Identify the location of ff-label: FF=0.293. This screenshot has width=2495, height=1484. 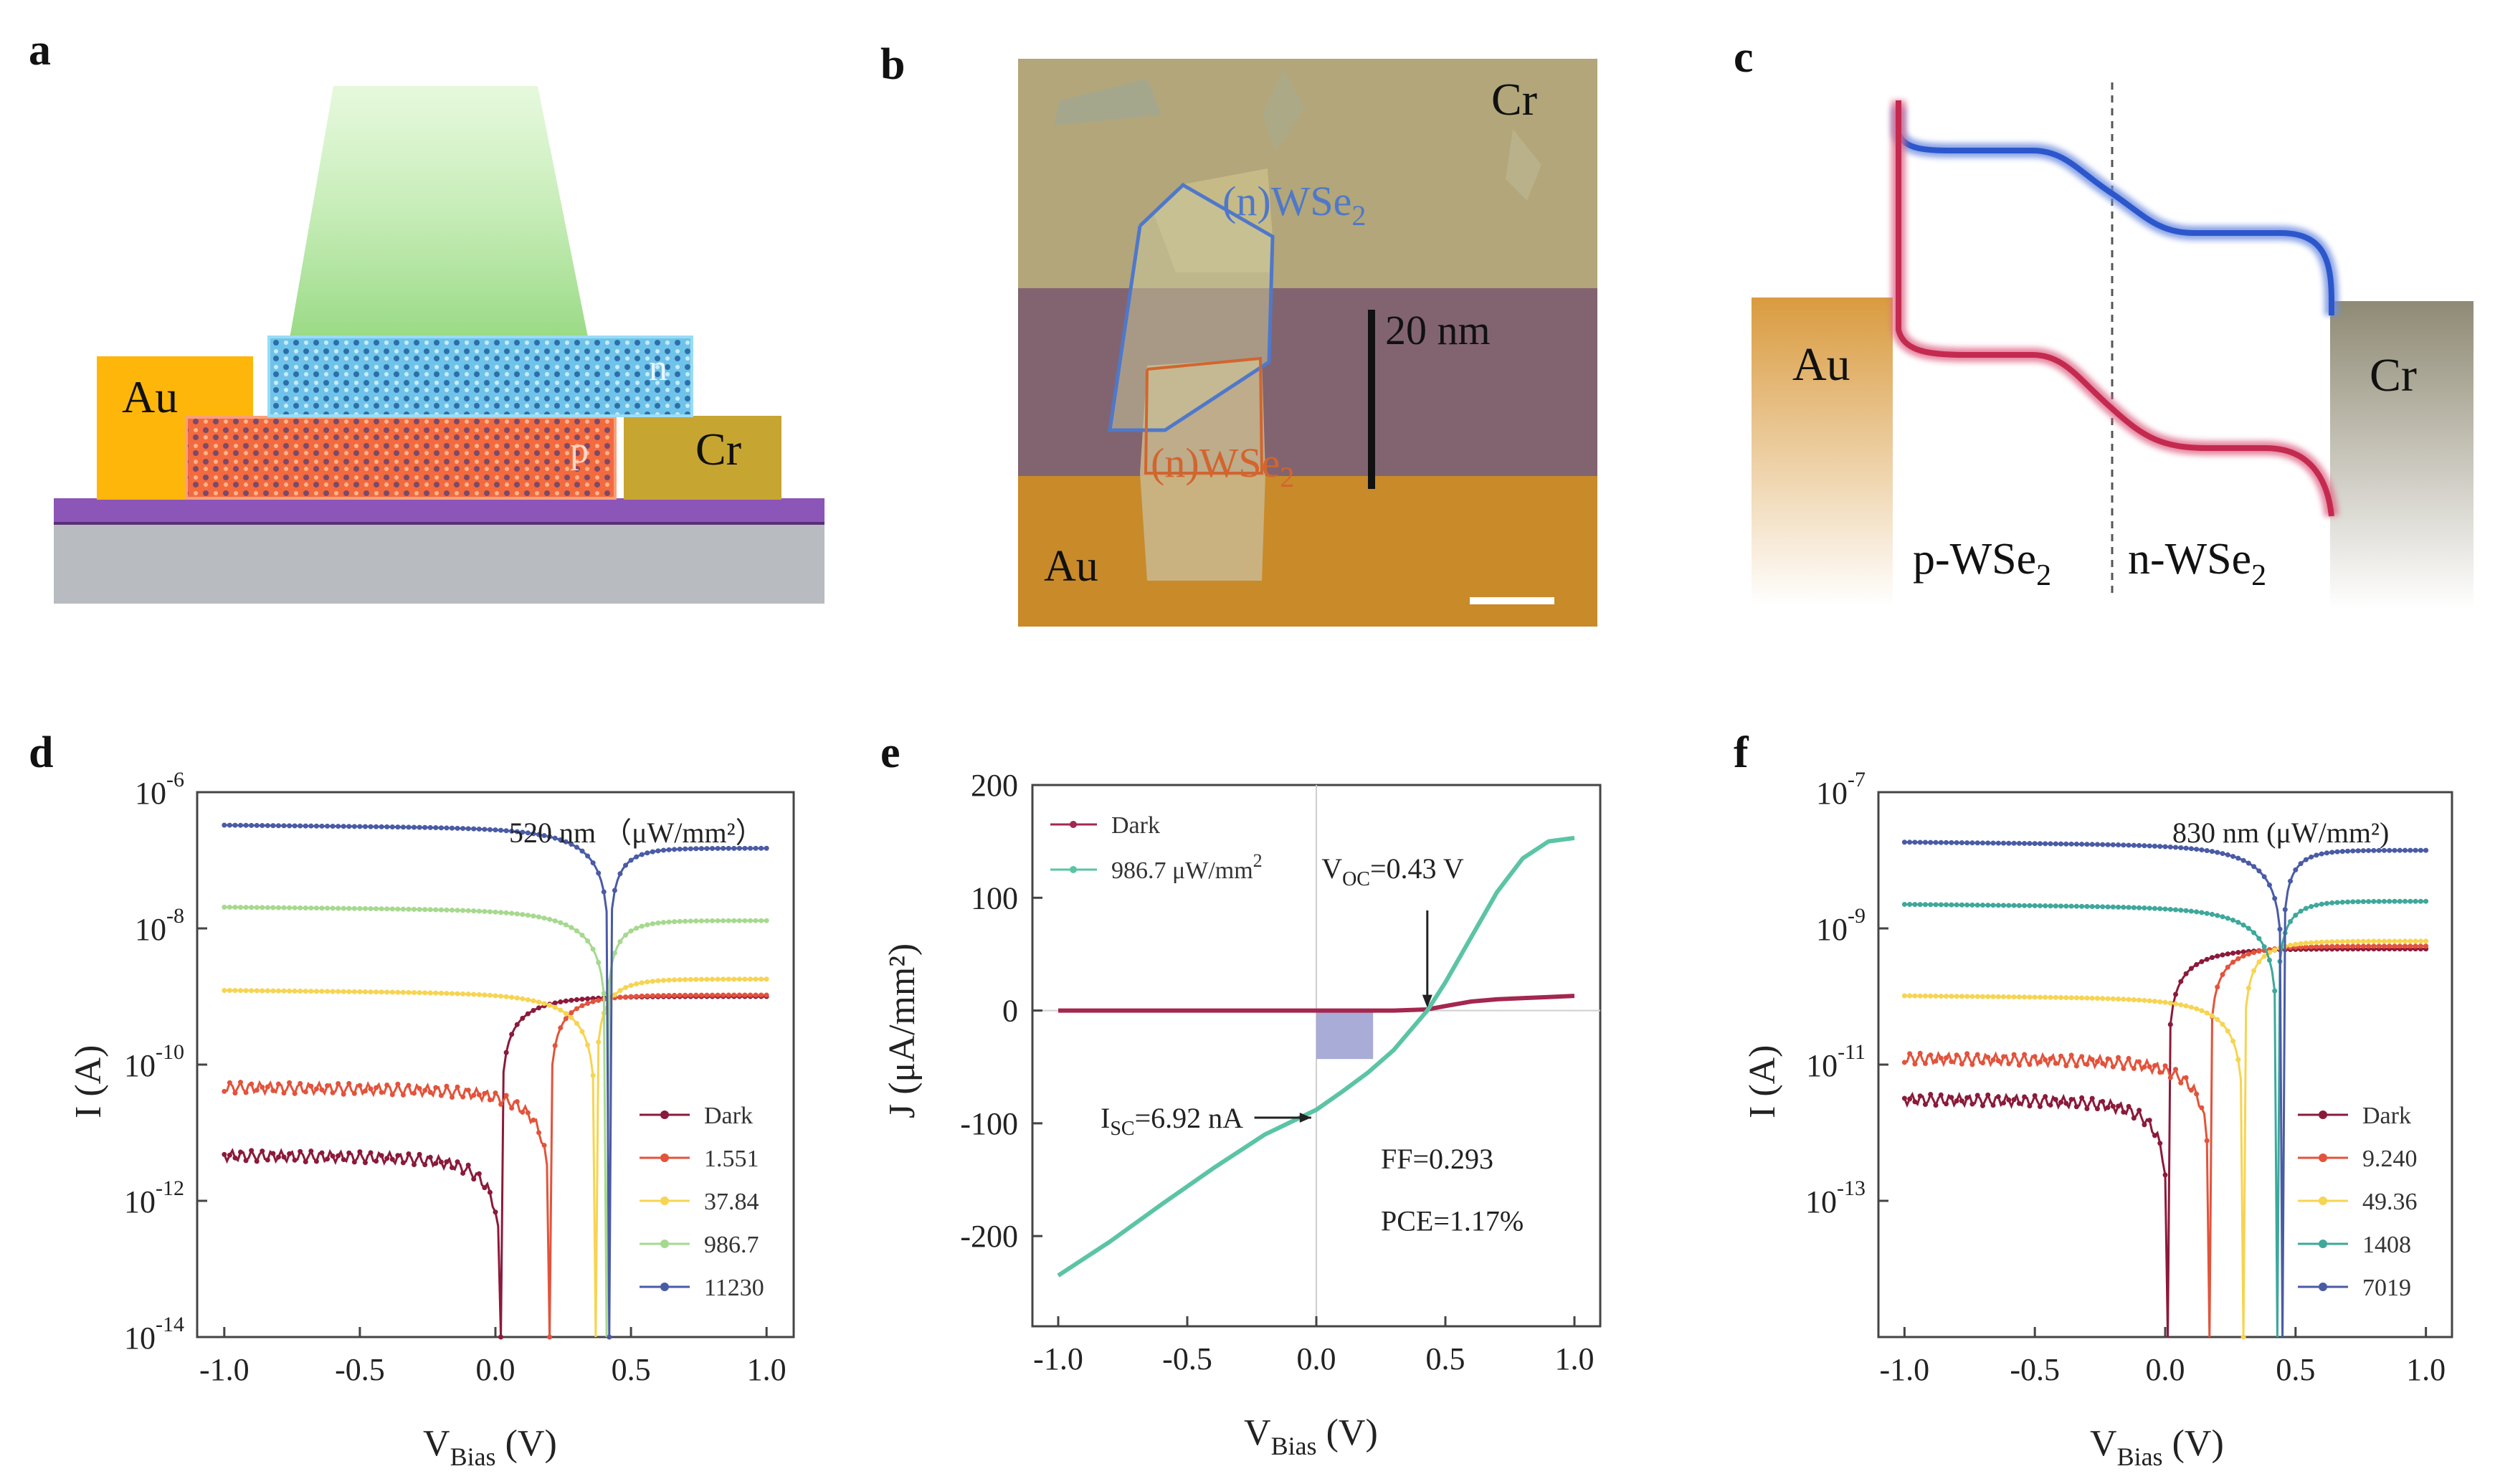
(1437, 1159).